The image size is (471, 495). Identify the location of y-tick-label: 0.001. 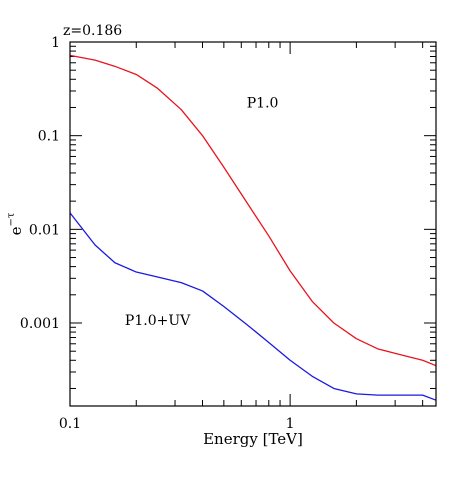
(40, 324).